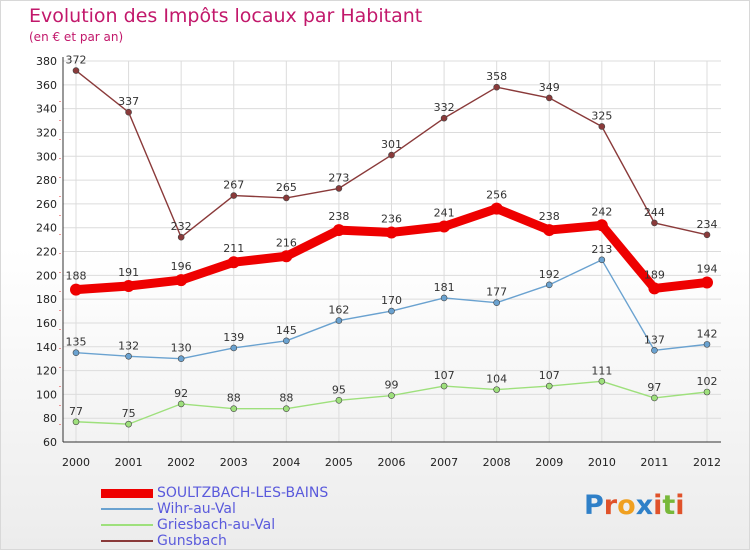 Image resolution: width=750 pixels, height=550 pixels. Describe the element at coordinates (181, 226) in the screenshot. I see `data-label: 232` at that location.